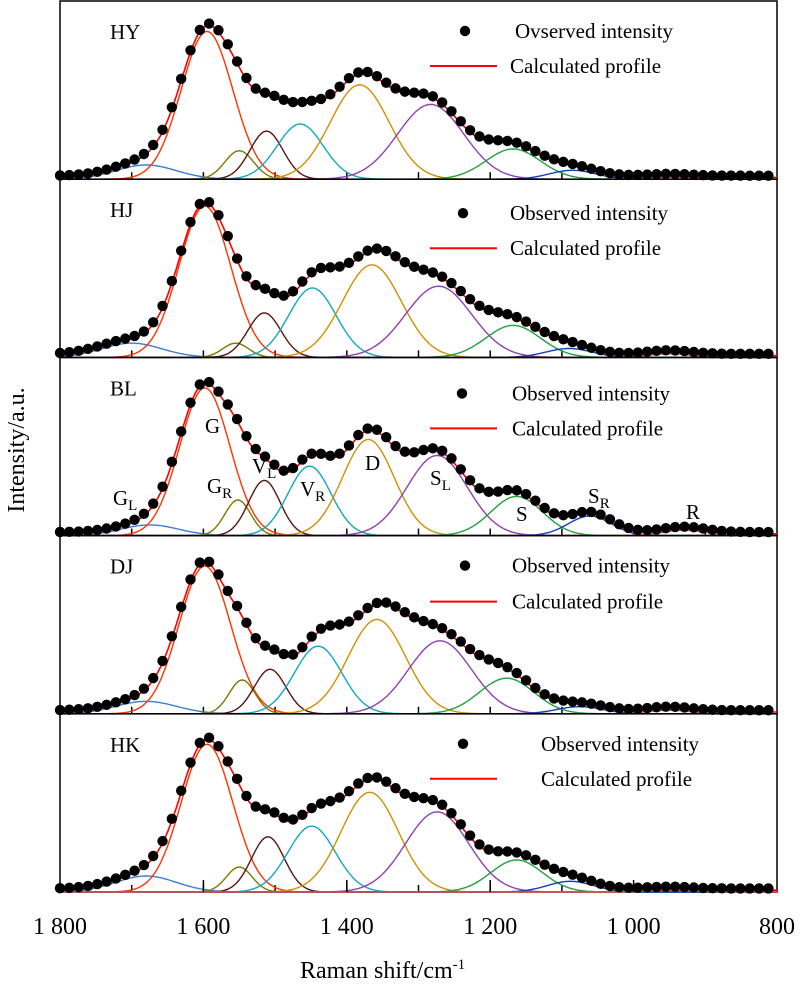 The width and height of the screenshot is (800, 992). What do you see at coordinates (490, 927) in the screenshot?
I see `x-tick-label: 1 200` at bounding box center [490, 927].